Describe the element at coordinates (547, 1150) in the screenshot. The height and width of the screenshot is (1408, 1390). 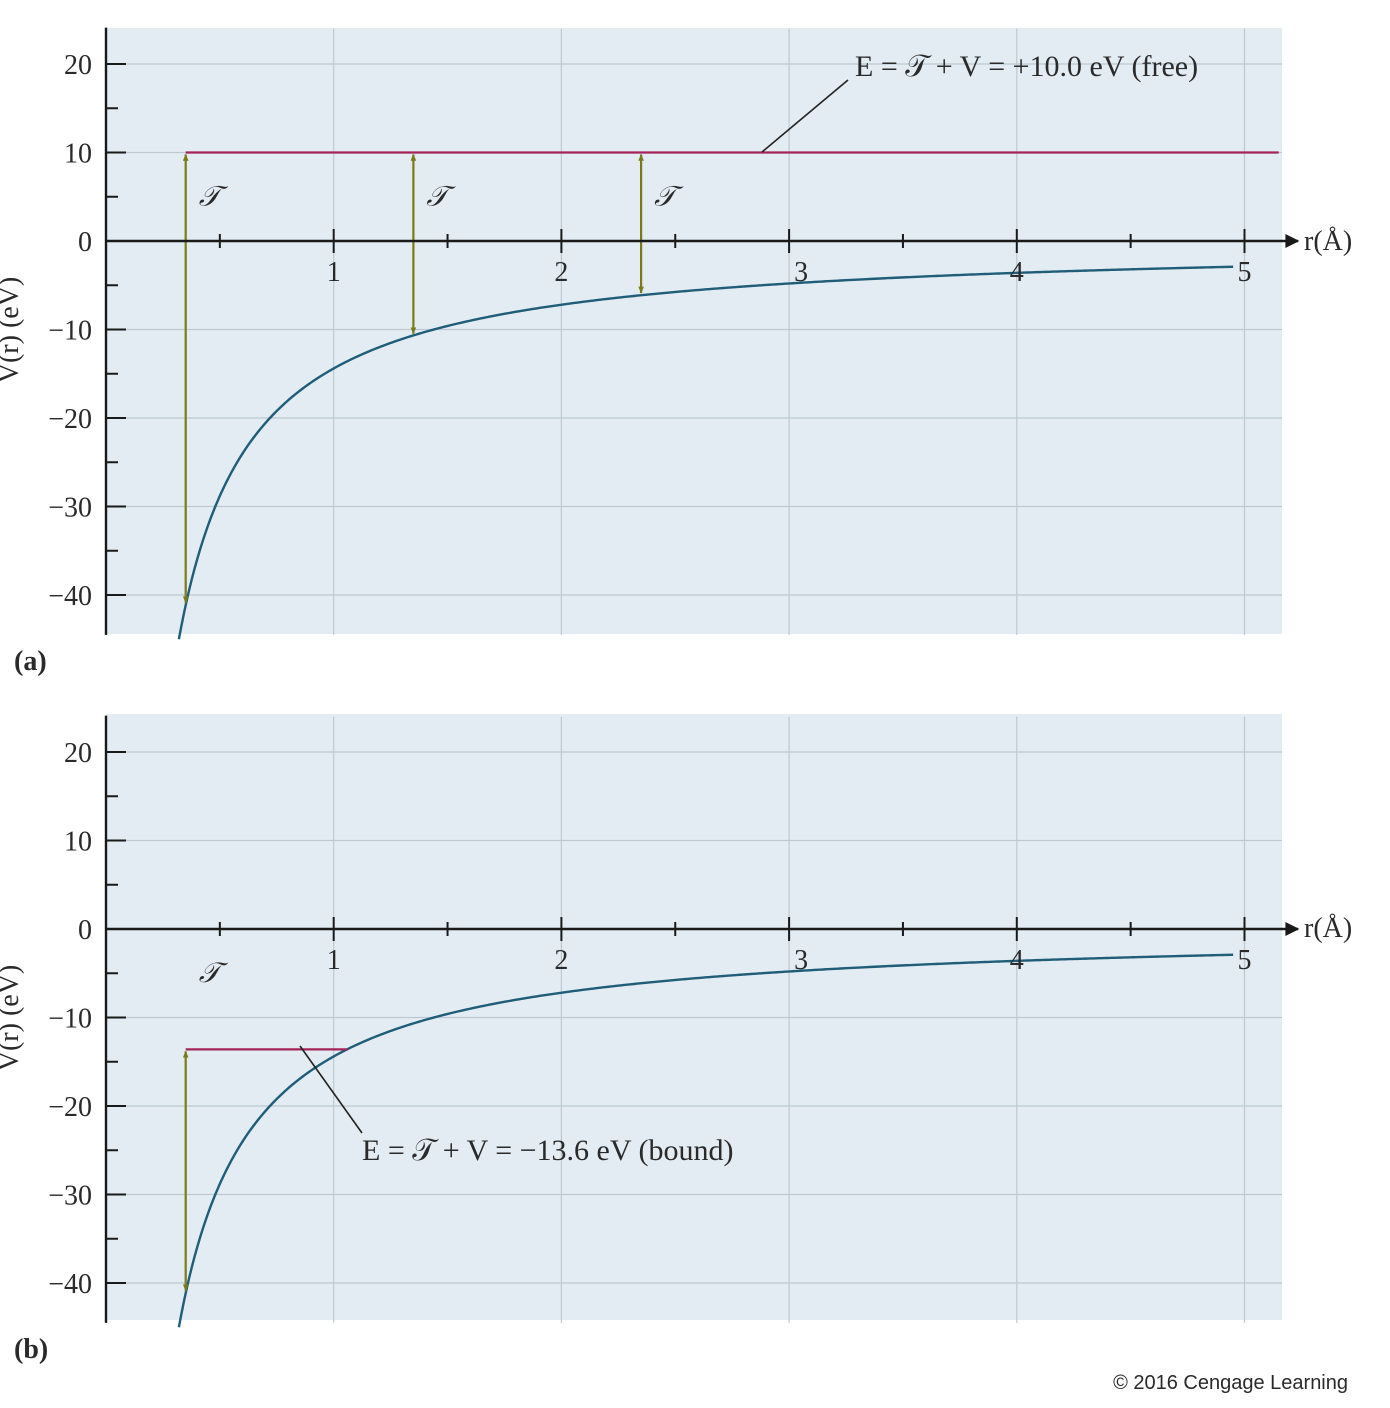
I see `energy-annotation: E = 𝒯 + V = −13.6 eV (bound)` at that location.